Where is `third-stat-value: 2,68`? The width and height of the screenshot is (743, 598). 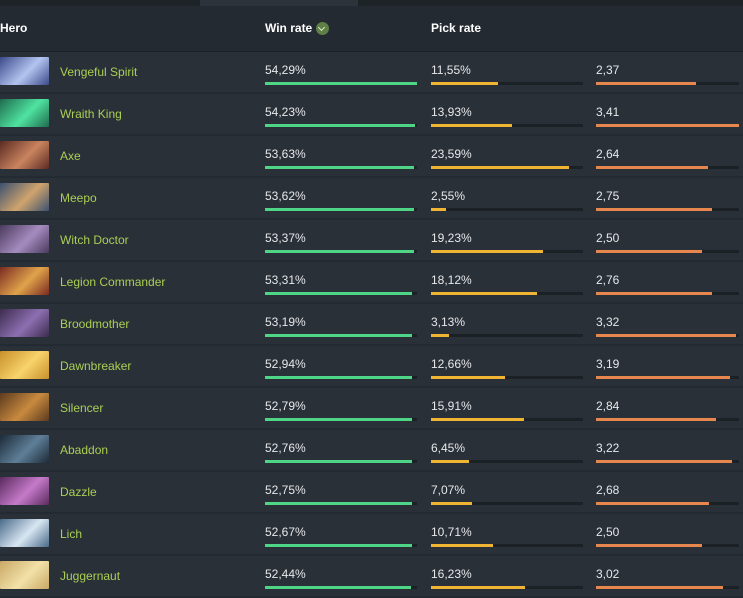
third-stat-value: 2,68 is located at coordinates (608, 490).